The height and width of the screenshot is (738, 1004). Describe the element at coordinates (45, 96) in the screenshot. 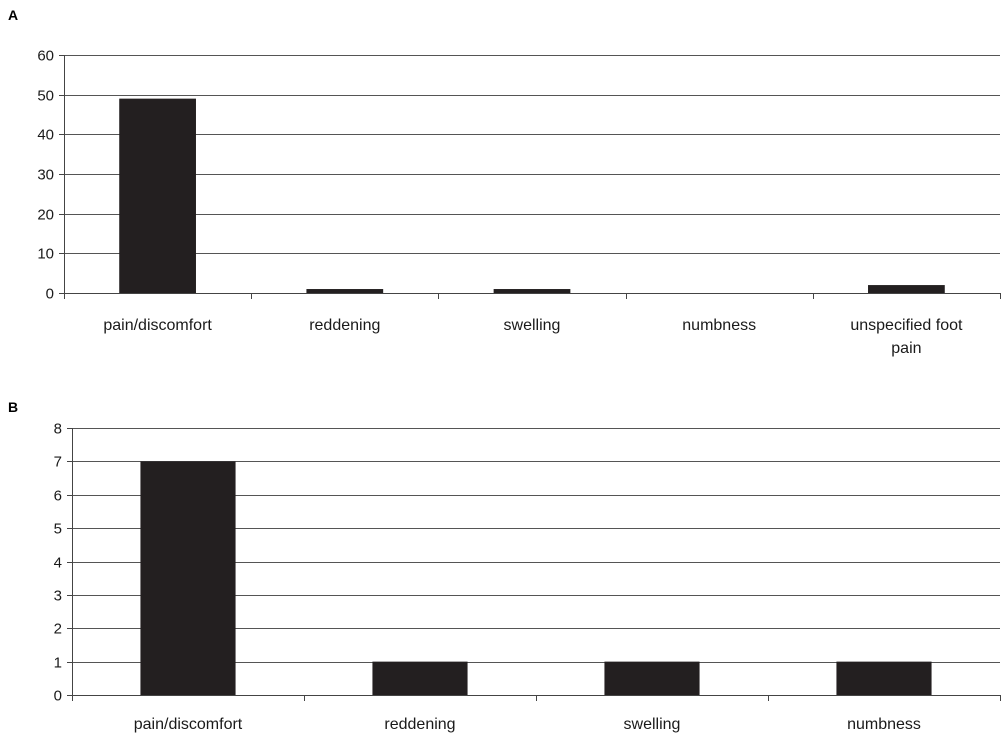

I see `y-tick-label: 50` at that location.